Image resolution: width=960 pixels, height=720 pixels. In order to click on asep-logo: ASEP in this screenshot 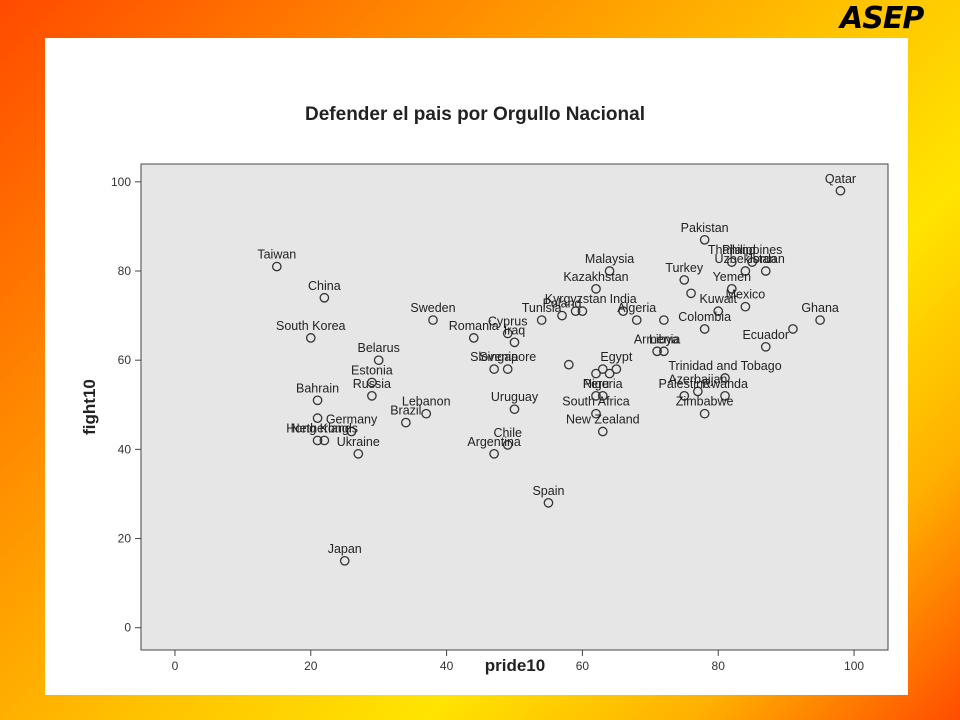, I will do `click(882, 18)`.